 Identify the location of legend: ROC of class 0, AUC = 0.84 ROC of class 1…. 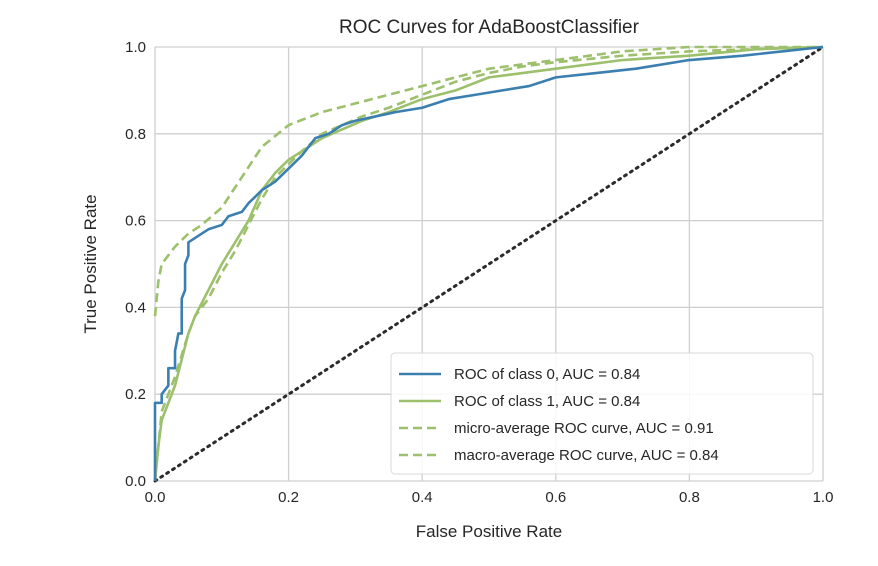
(602, 413).